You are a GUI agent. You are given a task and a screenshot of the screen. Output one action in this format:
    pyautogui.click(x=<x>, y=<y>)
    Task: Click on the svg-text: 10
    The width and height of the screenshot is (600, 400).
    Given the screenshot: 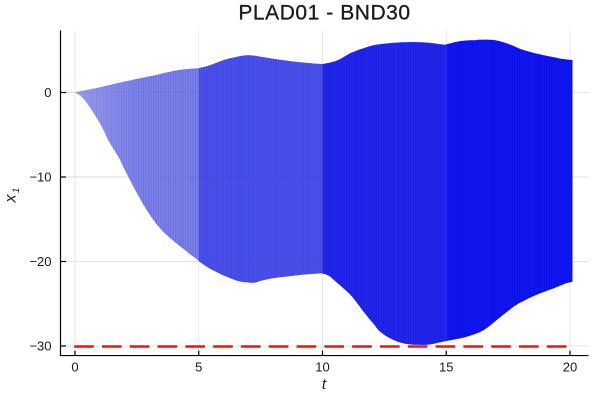 What is the action you would take?
    pyautogui.click(x=322, y=367)
    